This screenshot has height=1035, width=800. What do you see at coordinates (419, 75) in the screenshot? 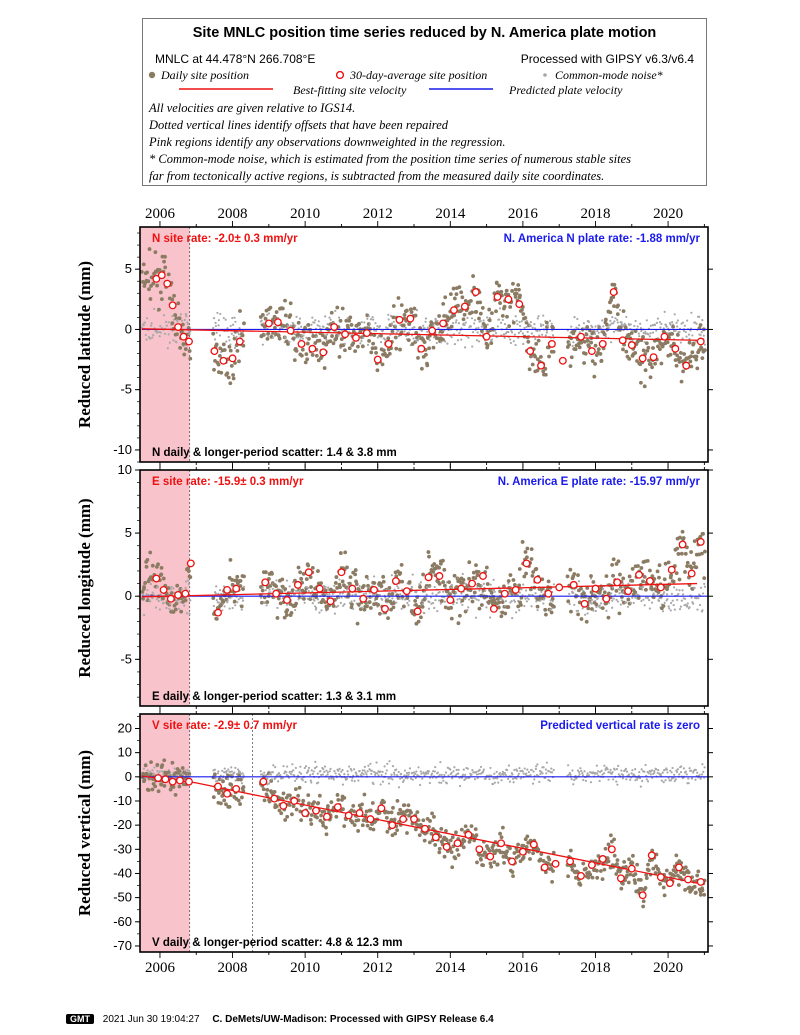
I see `average-position-legend-label: 30-day-average site position` at bounding box center [419, 75].